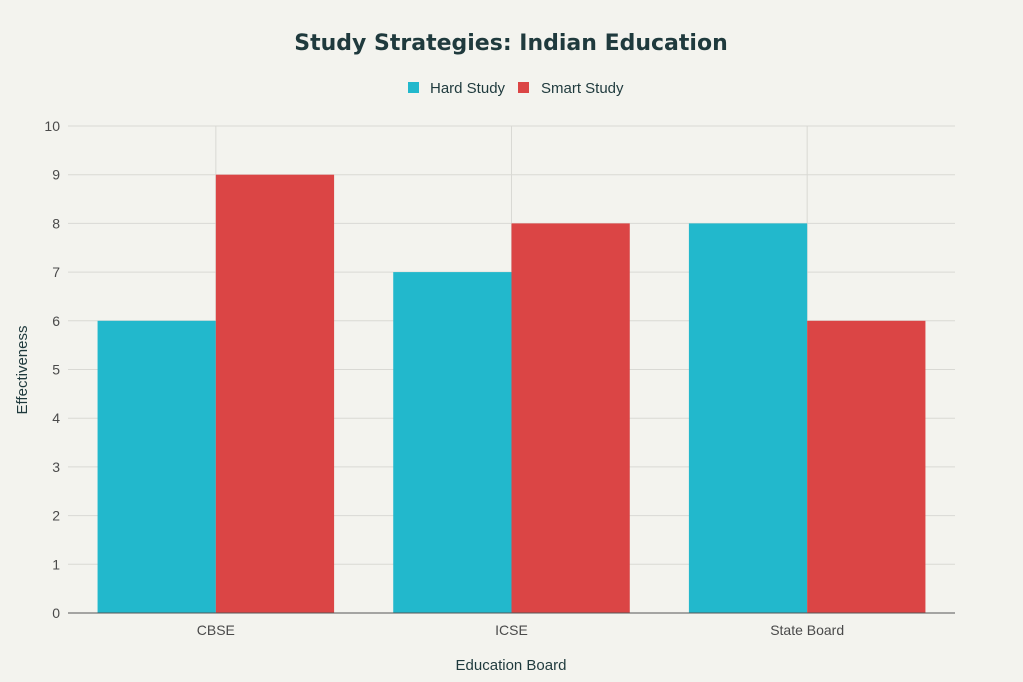 This screenshot has width=1023, height=682. Describe the element at coordinates (511, 665) in the screenshot. I see `x-axis-title: Education Board` at that location.